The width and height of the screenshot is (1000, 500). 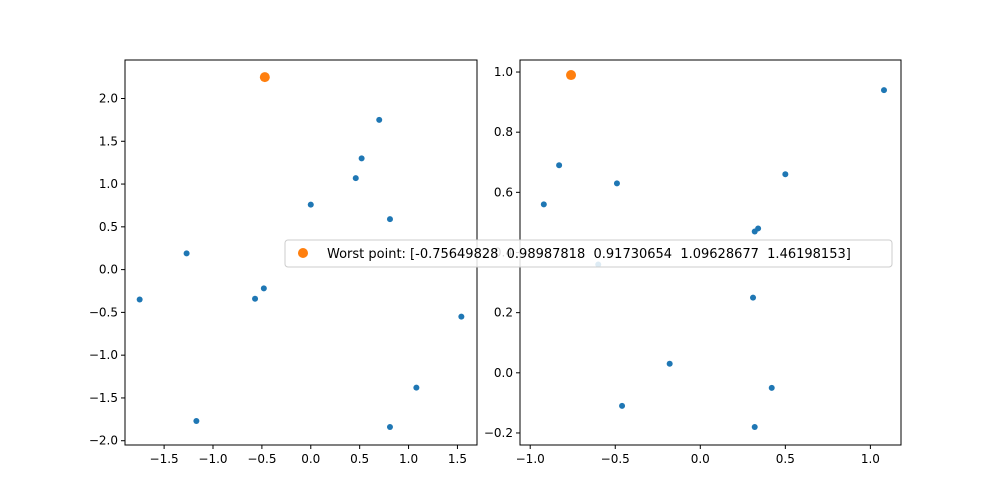 What do you see at coordinates (303, 253) in the screenshot?
I see `legend-marker` at bounding box center [303, 253].